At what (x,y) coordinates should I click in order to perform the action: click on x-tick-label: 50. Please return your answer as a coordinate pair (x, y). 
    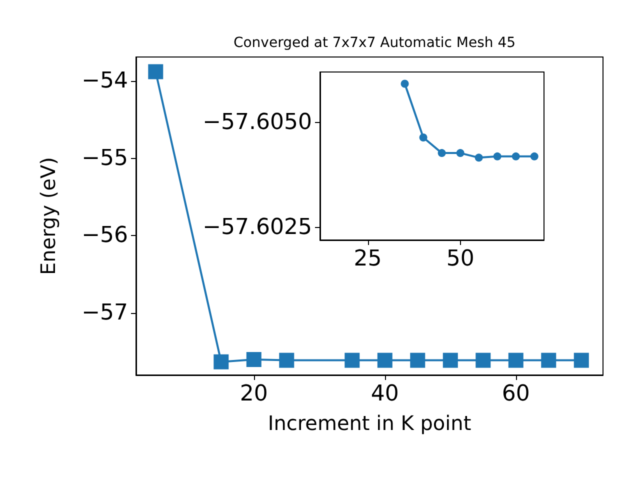
    Looking at the image, I should click on (460, 259).